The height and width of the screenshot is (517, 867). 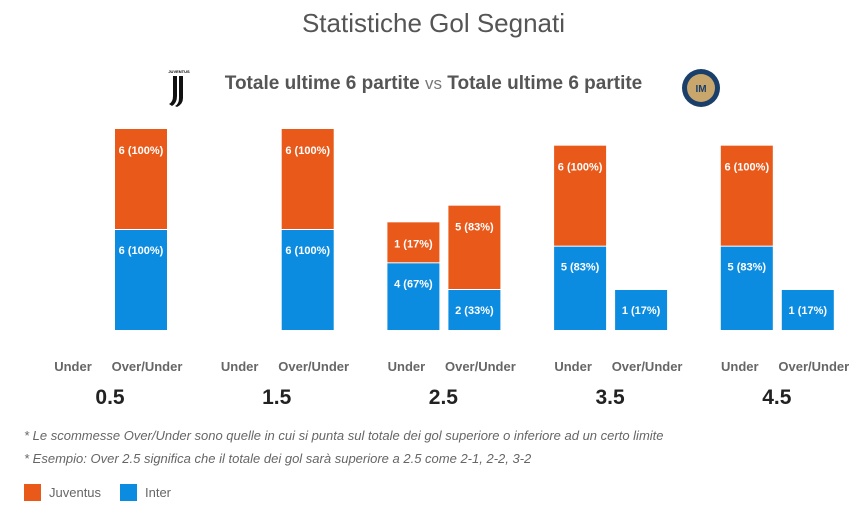 What do you see at coordinates (75, 492) in the screenshot?
I see `legend-label: Juventus` at bounding box center [75, 492].